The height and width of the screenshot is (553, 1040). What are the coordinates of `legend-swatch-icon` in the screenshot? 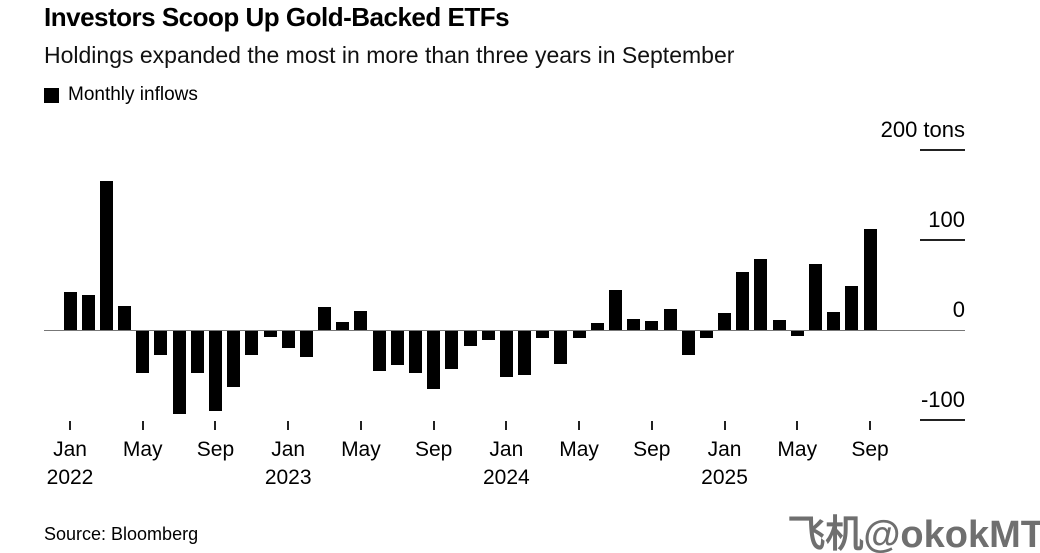 It's located at (51, 95).